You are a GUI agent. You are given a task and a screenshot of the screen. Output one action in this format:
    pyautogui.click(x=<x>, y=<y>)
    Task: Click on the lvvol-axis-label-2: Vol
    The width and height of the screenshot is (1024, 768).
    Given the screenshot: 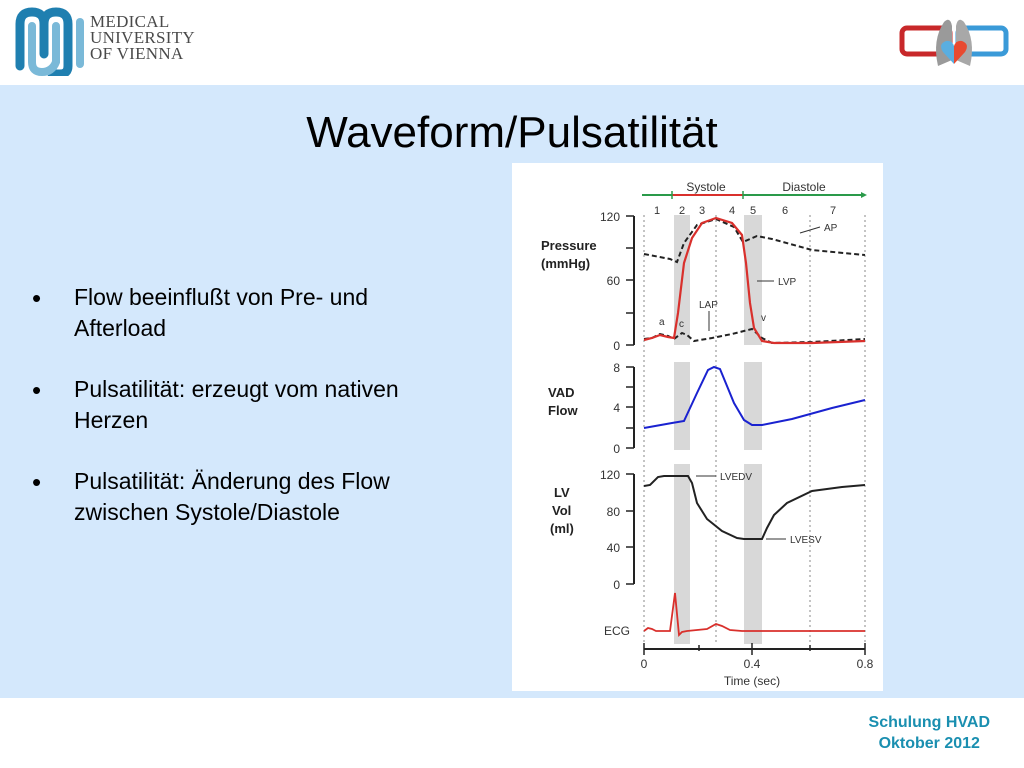 What is the action you would take?
    pyautogui.click(x=561, y=510)
    